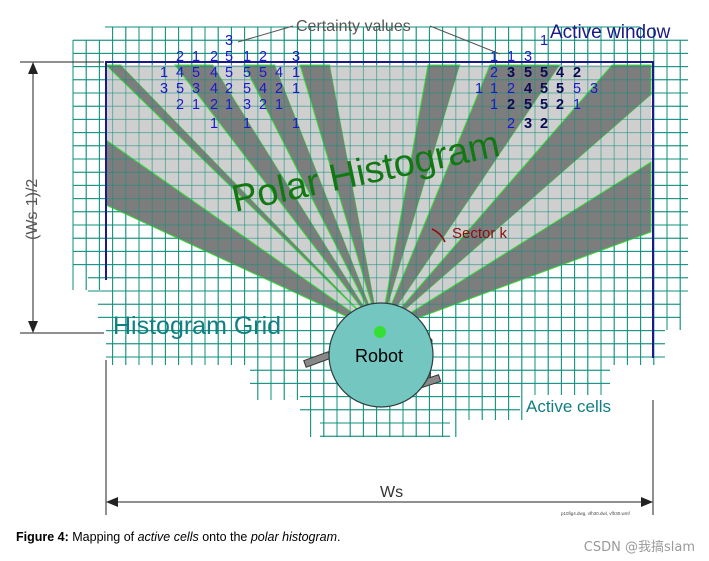 The image size is (709, 561). What do you see at coordinates (465, 40) in the screenshot?
I see `certainty-pointer-right` at bounding box center [465, 40].